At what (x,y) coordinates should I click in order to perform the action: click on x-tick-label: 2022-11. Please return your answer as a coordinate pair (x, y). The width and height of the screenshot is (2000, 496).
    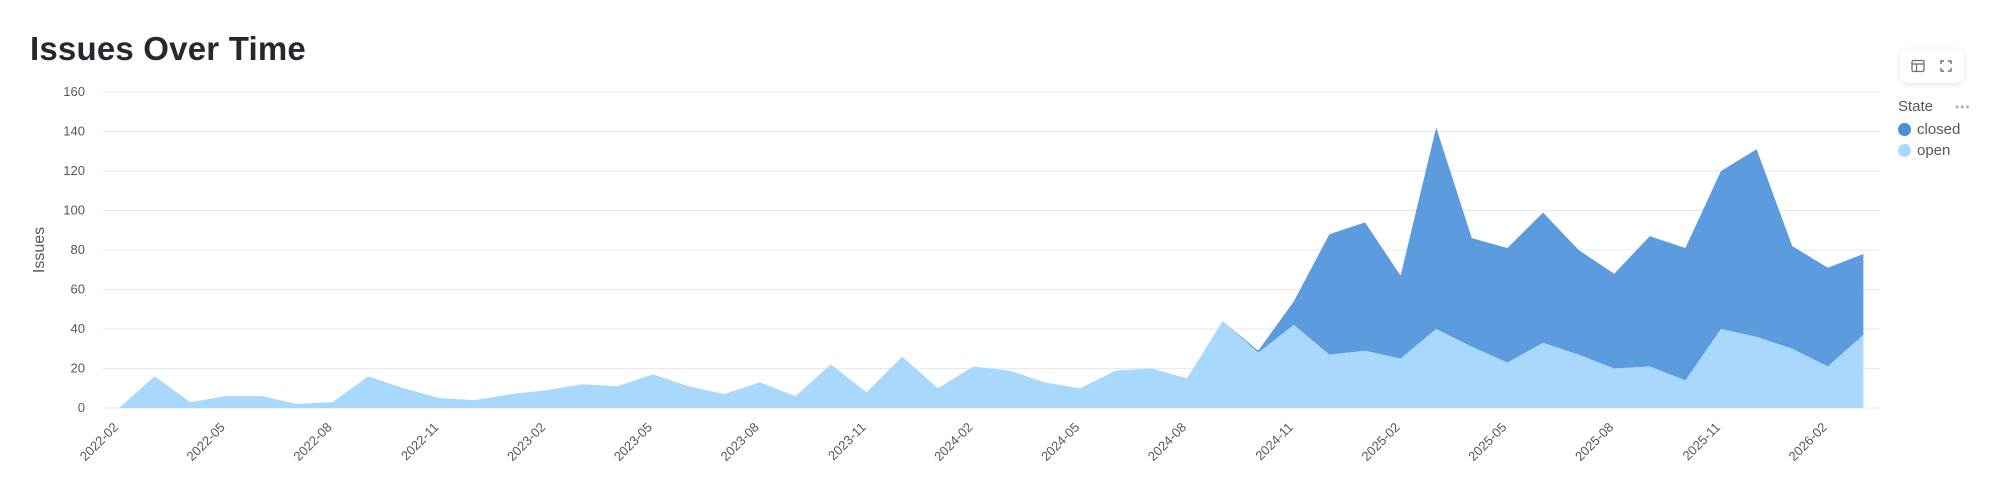
    Looking at the image, I should click on (420, 442).